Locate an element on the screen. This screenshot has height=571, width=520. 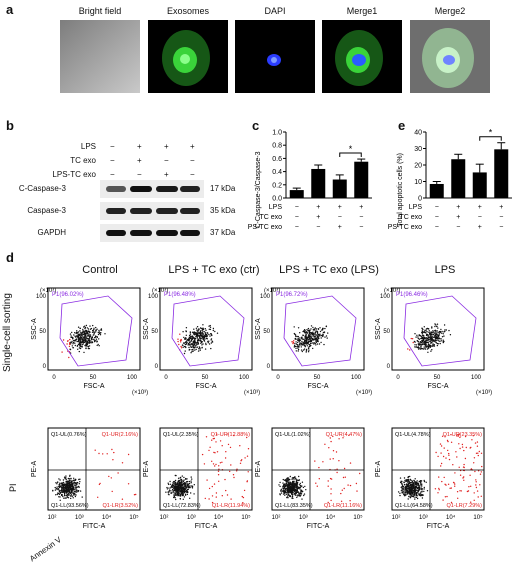
sorting-plot-frame is located at coordinates (438, 329).